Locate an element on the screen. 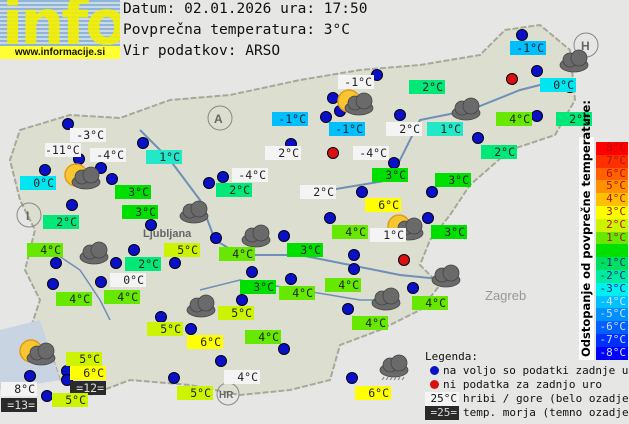 Image resolution: width=629 pixels, height=424 pixels. date-time: Datum: 02.01.2026 ura: 17:50 is located at coordinates (245, 9).